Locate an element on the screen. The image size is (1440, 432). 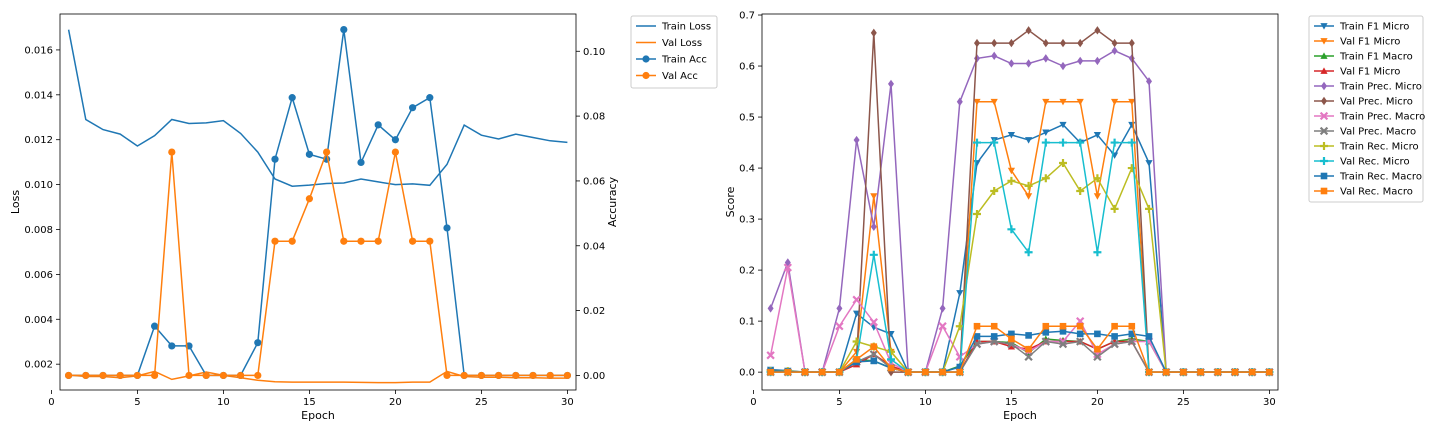
y-tick-right-label: 0.00 is located at coordinates (594, 376).